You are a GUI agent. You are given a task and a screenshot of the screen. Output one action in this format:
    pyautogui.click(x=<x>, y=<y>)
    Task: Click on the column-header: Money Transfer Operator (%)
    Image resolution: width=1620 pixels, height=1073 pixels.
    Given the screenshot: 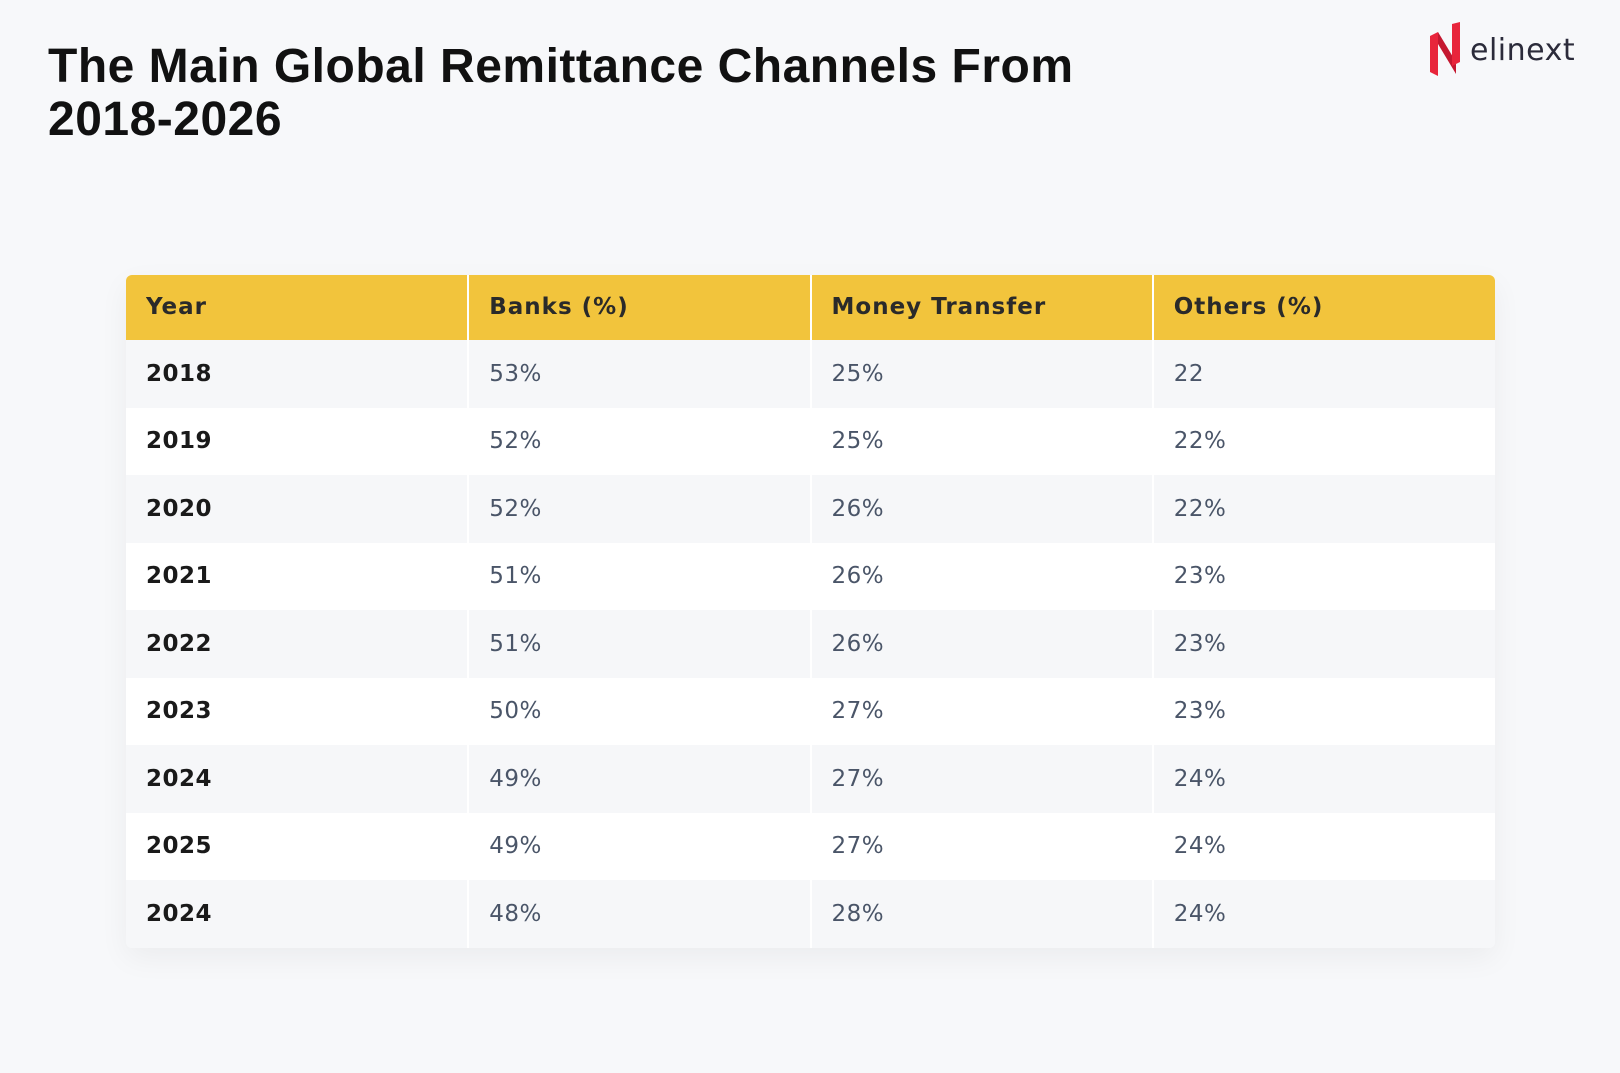 What is the action you would take?
    pyautogui.click(x=981, y=307)
    